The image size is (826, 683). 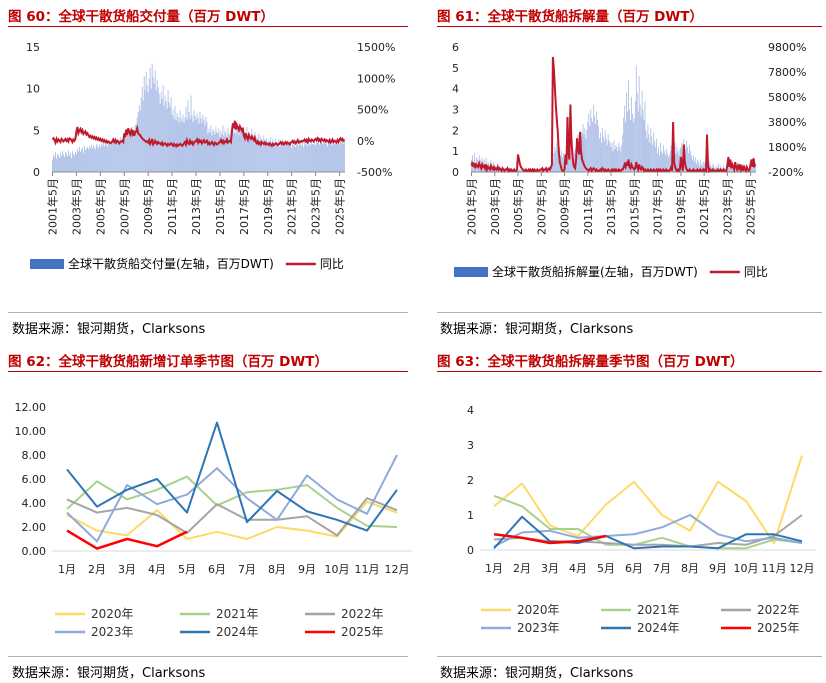 I want to click on fig63-x-tick: 1月, so click(x=494, y=568).